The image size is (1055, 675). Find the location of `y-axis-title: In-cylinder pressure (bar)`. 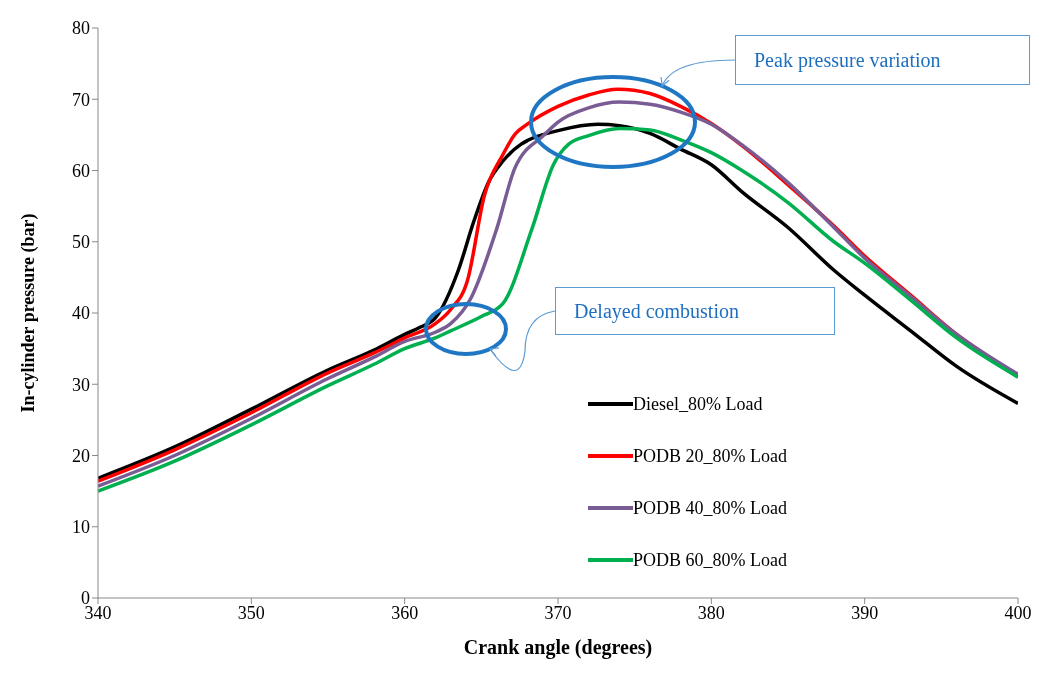

y-axis-title: In-cylinder pressure (bar) is located at coordinates (29, 313).